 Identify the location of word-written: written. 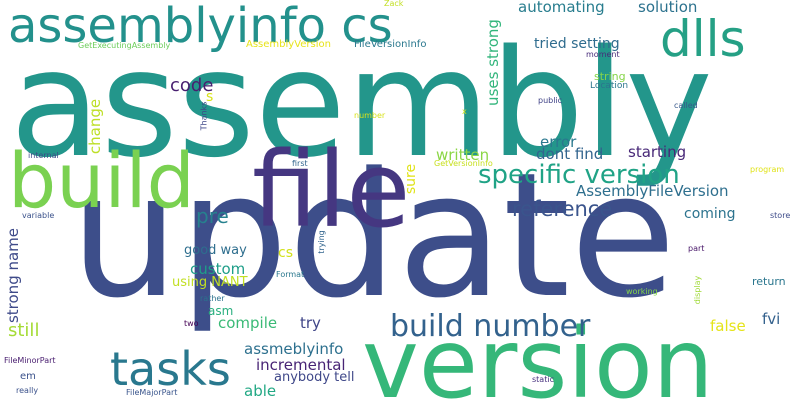
(463, 155).